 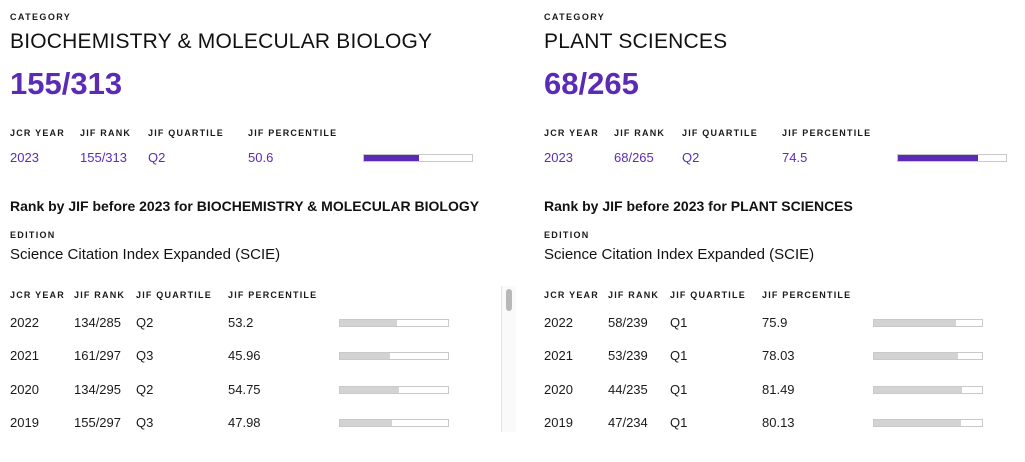 What do you see at coordinates (508, 359) in the screenshot?
I see `history-scrollbar` at bounding box center [508, 359].